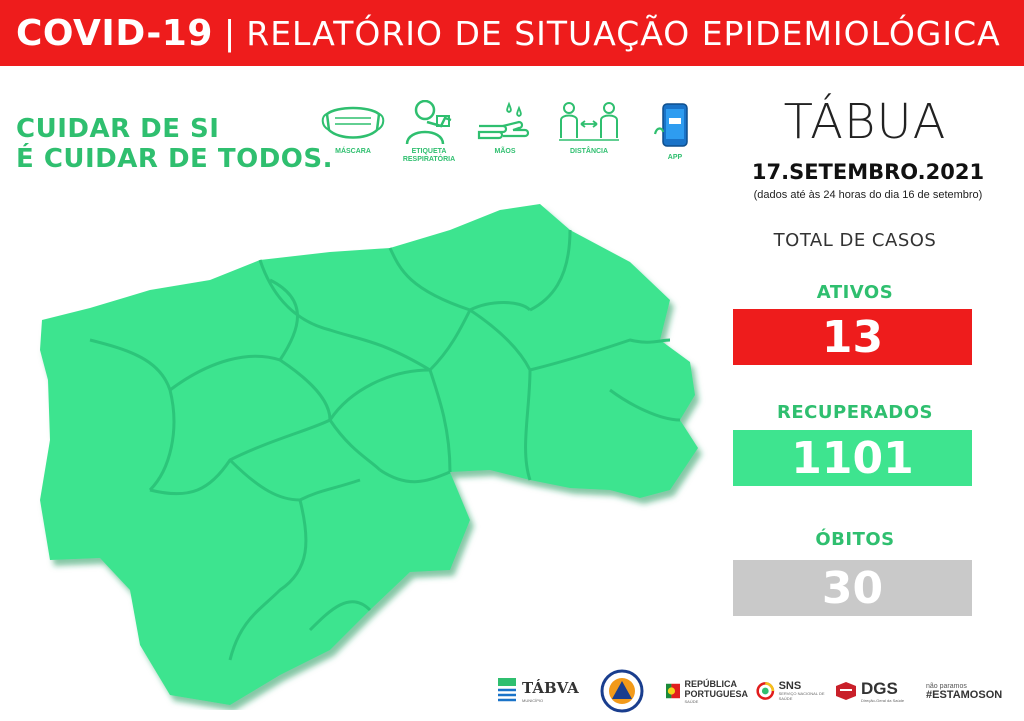 This screenshot has height=721, width=1024. What do you see at coordinates (855, 412) in the screenshot?
I see `recovered-label: RECUPERADOS` at bounding box center [855, 412].